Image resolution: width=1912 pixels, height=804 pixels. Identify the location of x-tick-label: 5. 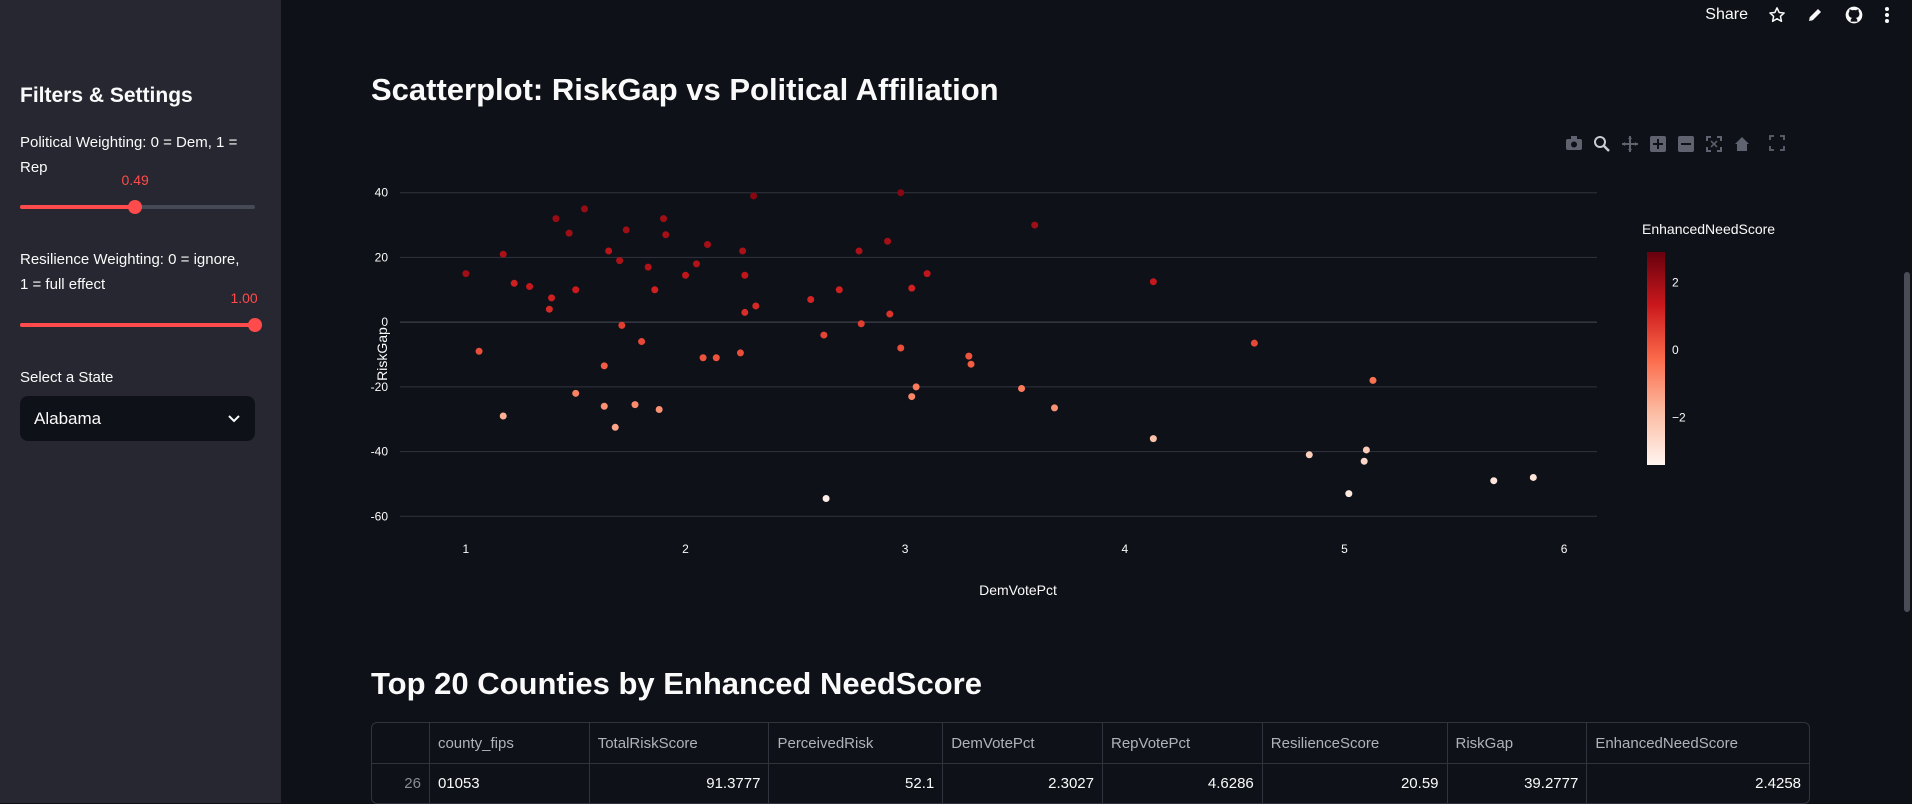
(1344, 549).